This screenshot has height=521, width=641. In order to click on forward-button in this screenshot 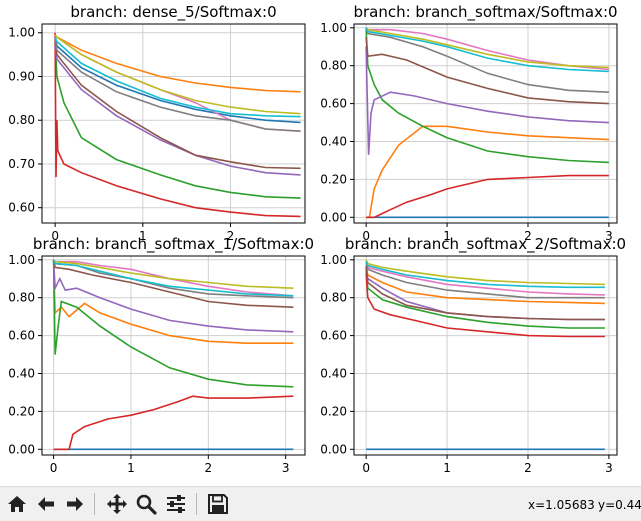, I will do `click(75, 504)`.